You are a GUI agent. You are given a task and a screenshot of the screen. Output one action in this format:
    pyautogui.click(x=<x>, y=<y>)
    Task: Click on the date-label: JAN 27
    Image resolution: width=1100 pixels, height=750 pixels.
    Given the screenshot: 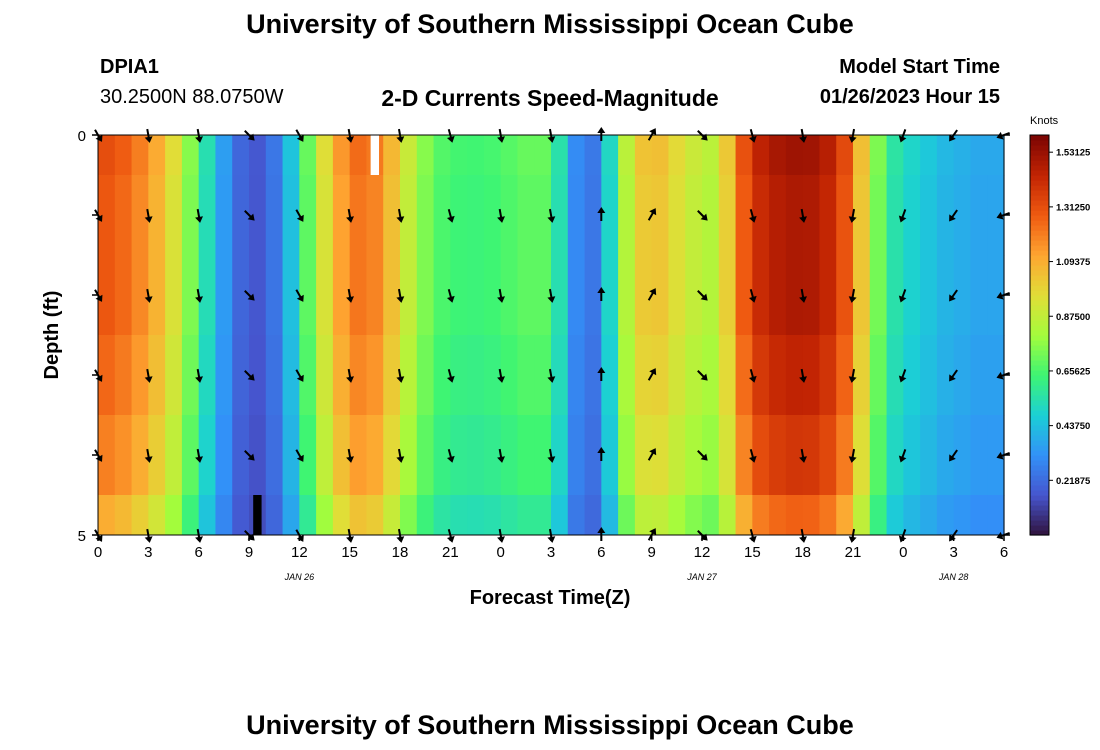 What is the action you would take?
    pyautogui.click(x=702, y=577)
    